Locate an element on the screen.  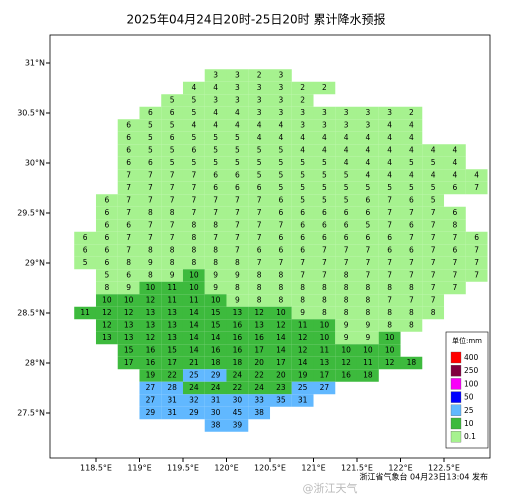
rain-value: 24 is located at coordinates (259, 387).